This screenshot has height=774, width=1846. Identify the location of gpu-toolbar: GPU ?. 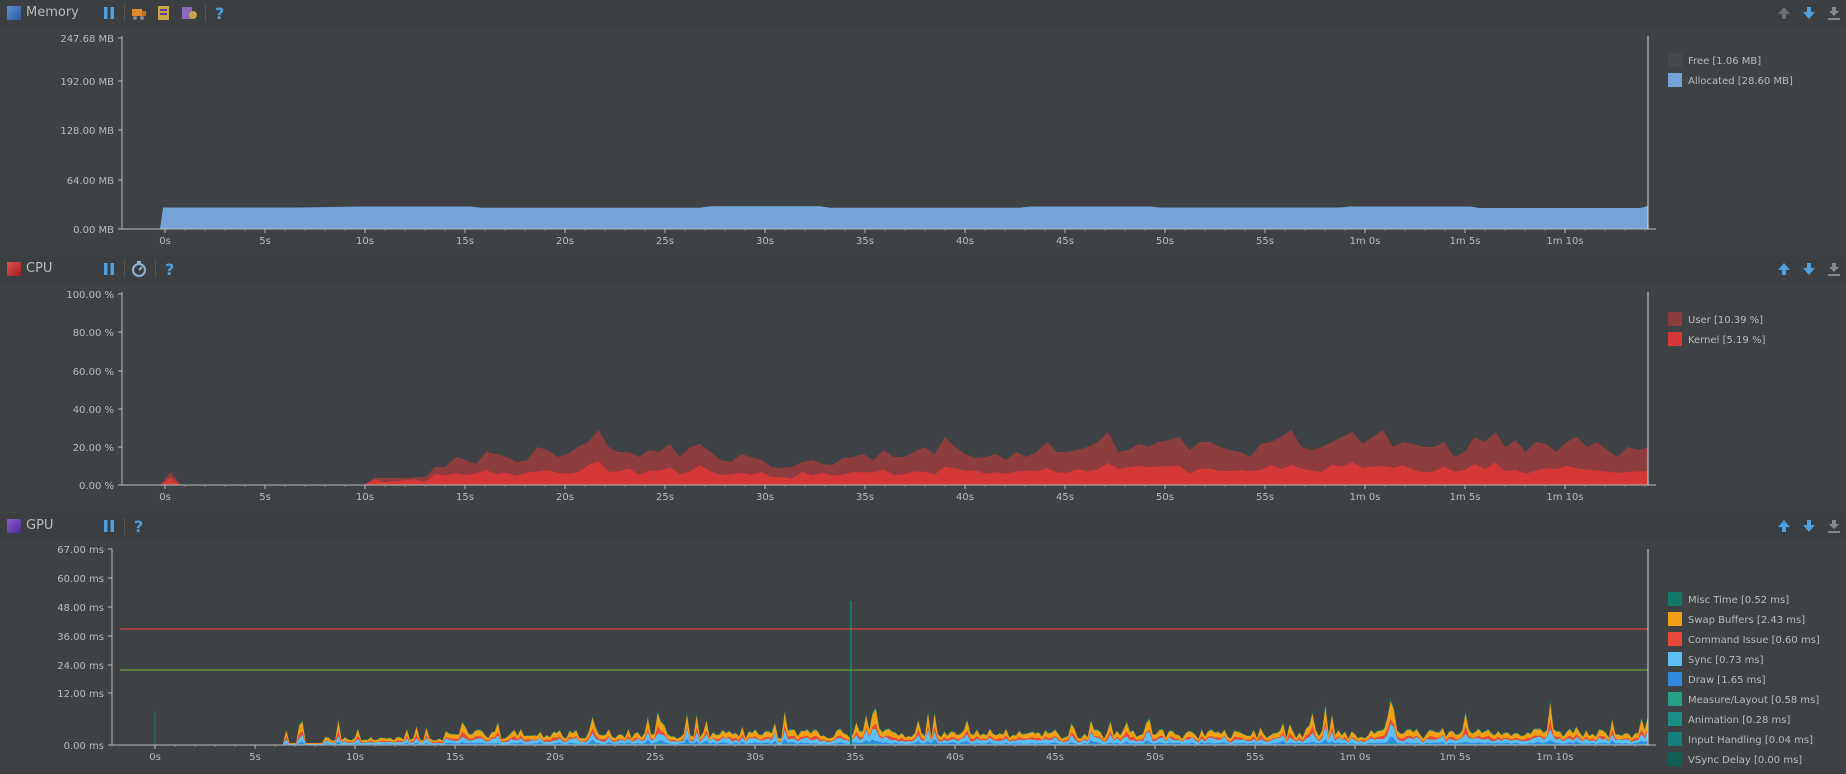
(923, 526).